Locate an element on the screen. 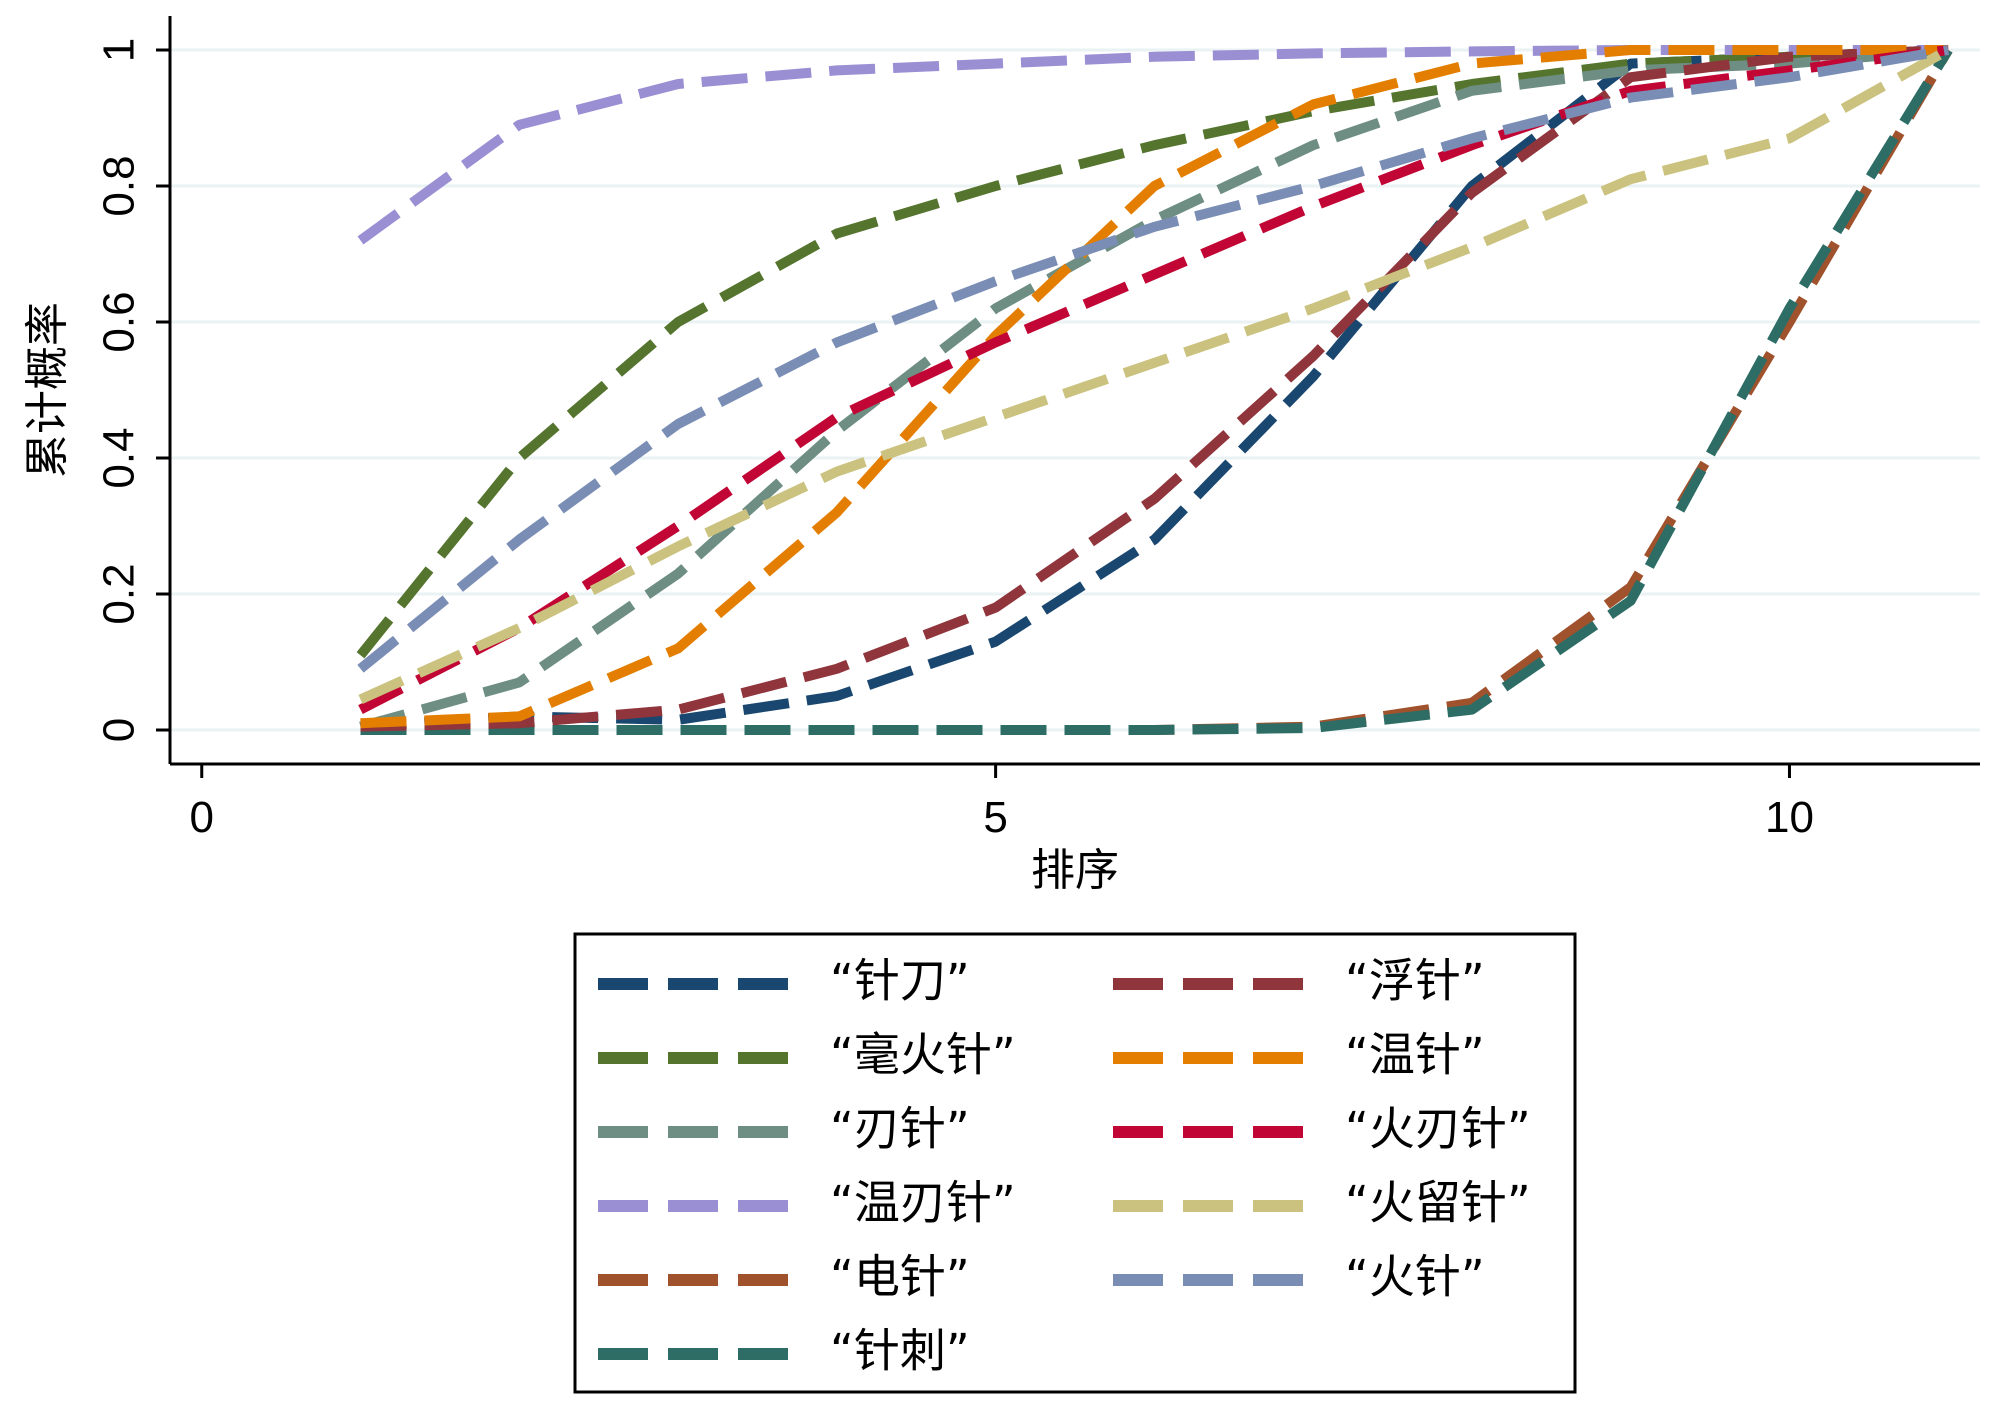 Image resolution: width=1999 pixels, height=1403 pixels. y-tick-label: 0.6 is located at coordinates (119, 321).